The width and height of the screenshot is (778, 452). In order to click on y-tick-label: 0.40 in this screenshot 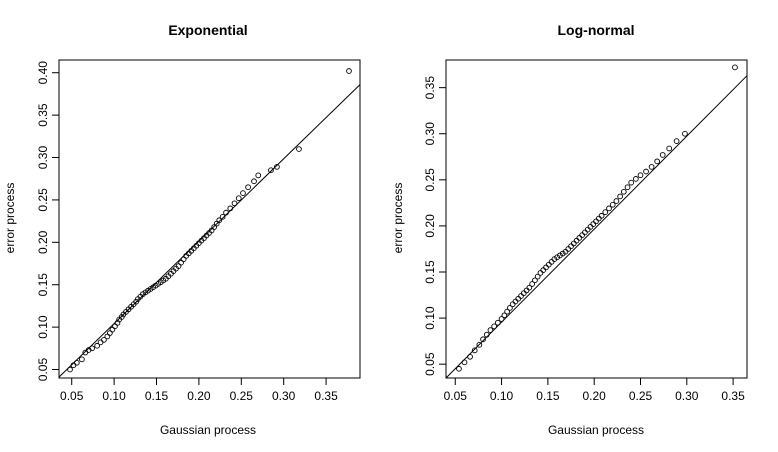, I will do `click(43, 73)`.